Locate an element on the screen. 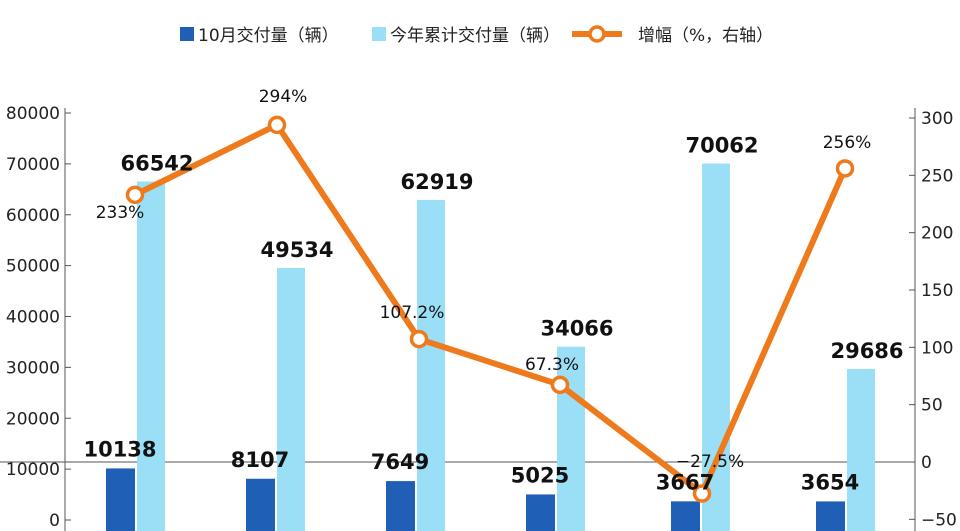 This screenshot has width=960, height=531. right-tick-label: 200 is located at coordinates (937, 234).